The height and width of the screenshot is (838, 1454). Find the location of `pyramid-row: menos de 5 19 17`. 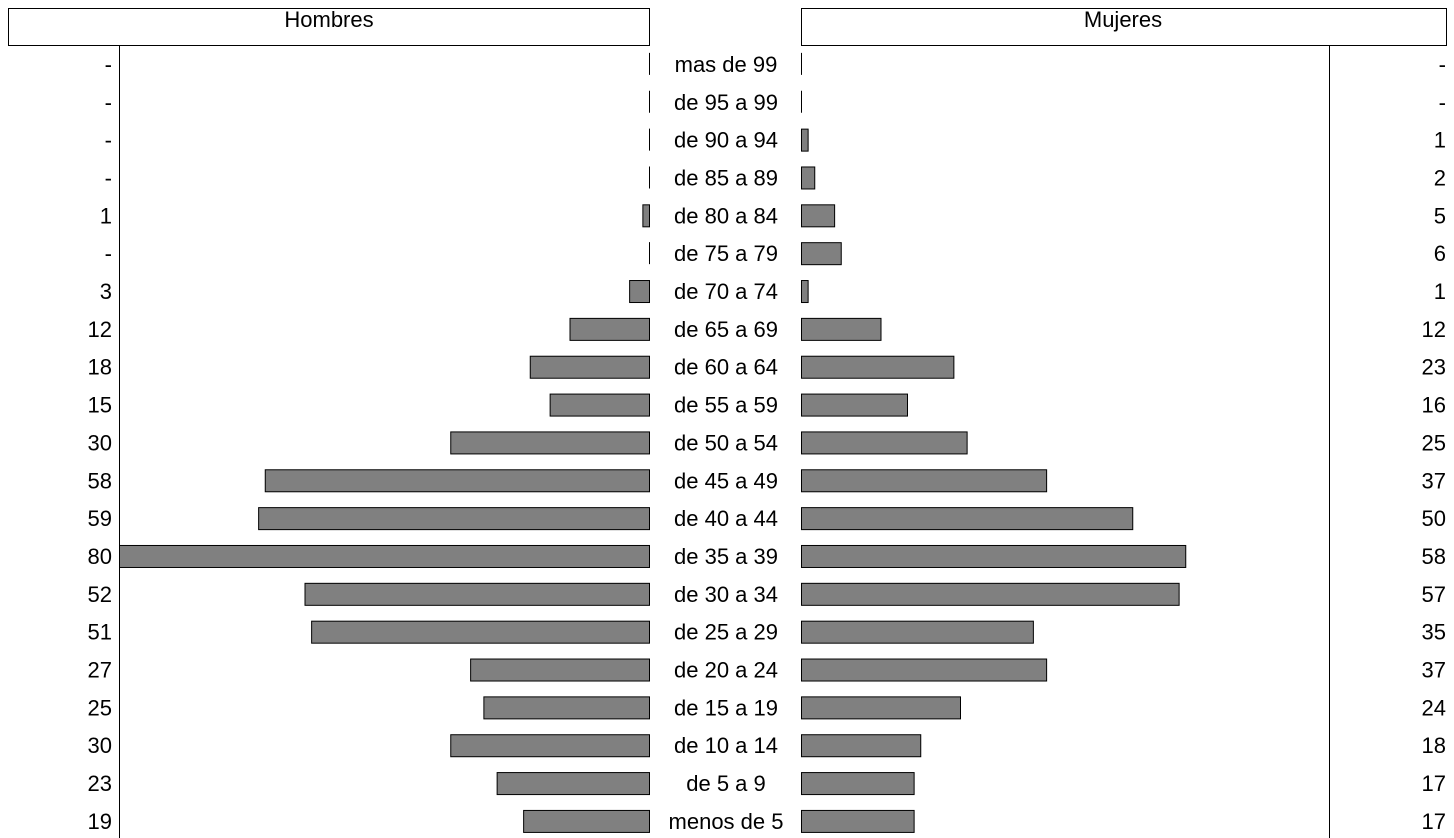

pyramid-row: menos de 5 19 17 is located at coordinates (767, 821).